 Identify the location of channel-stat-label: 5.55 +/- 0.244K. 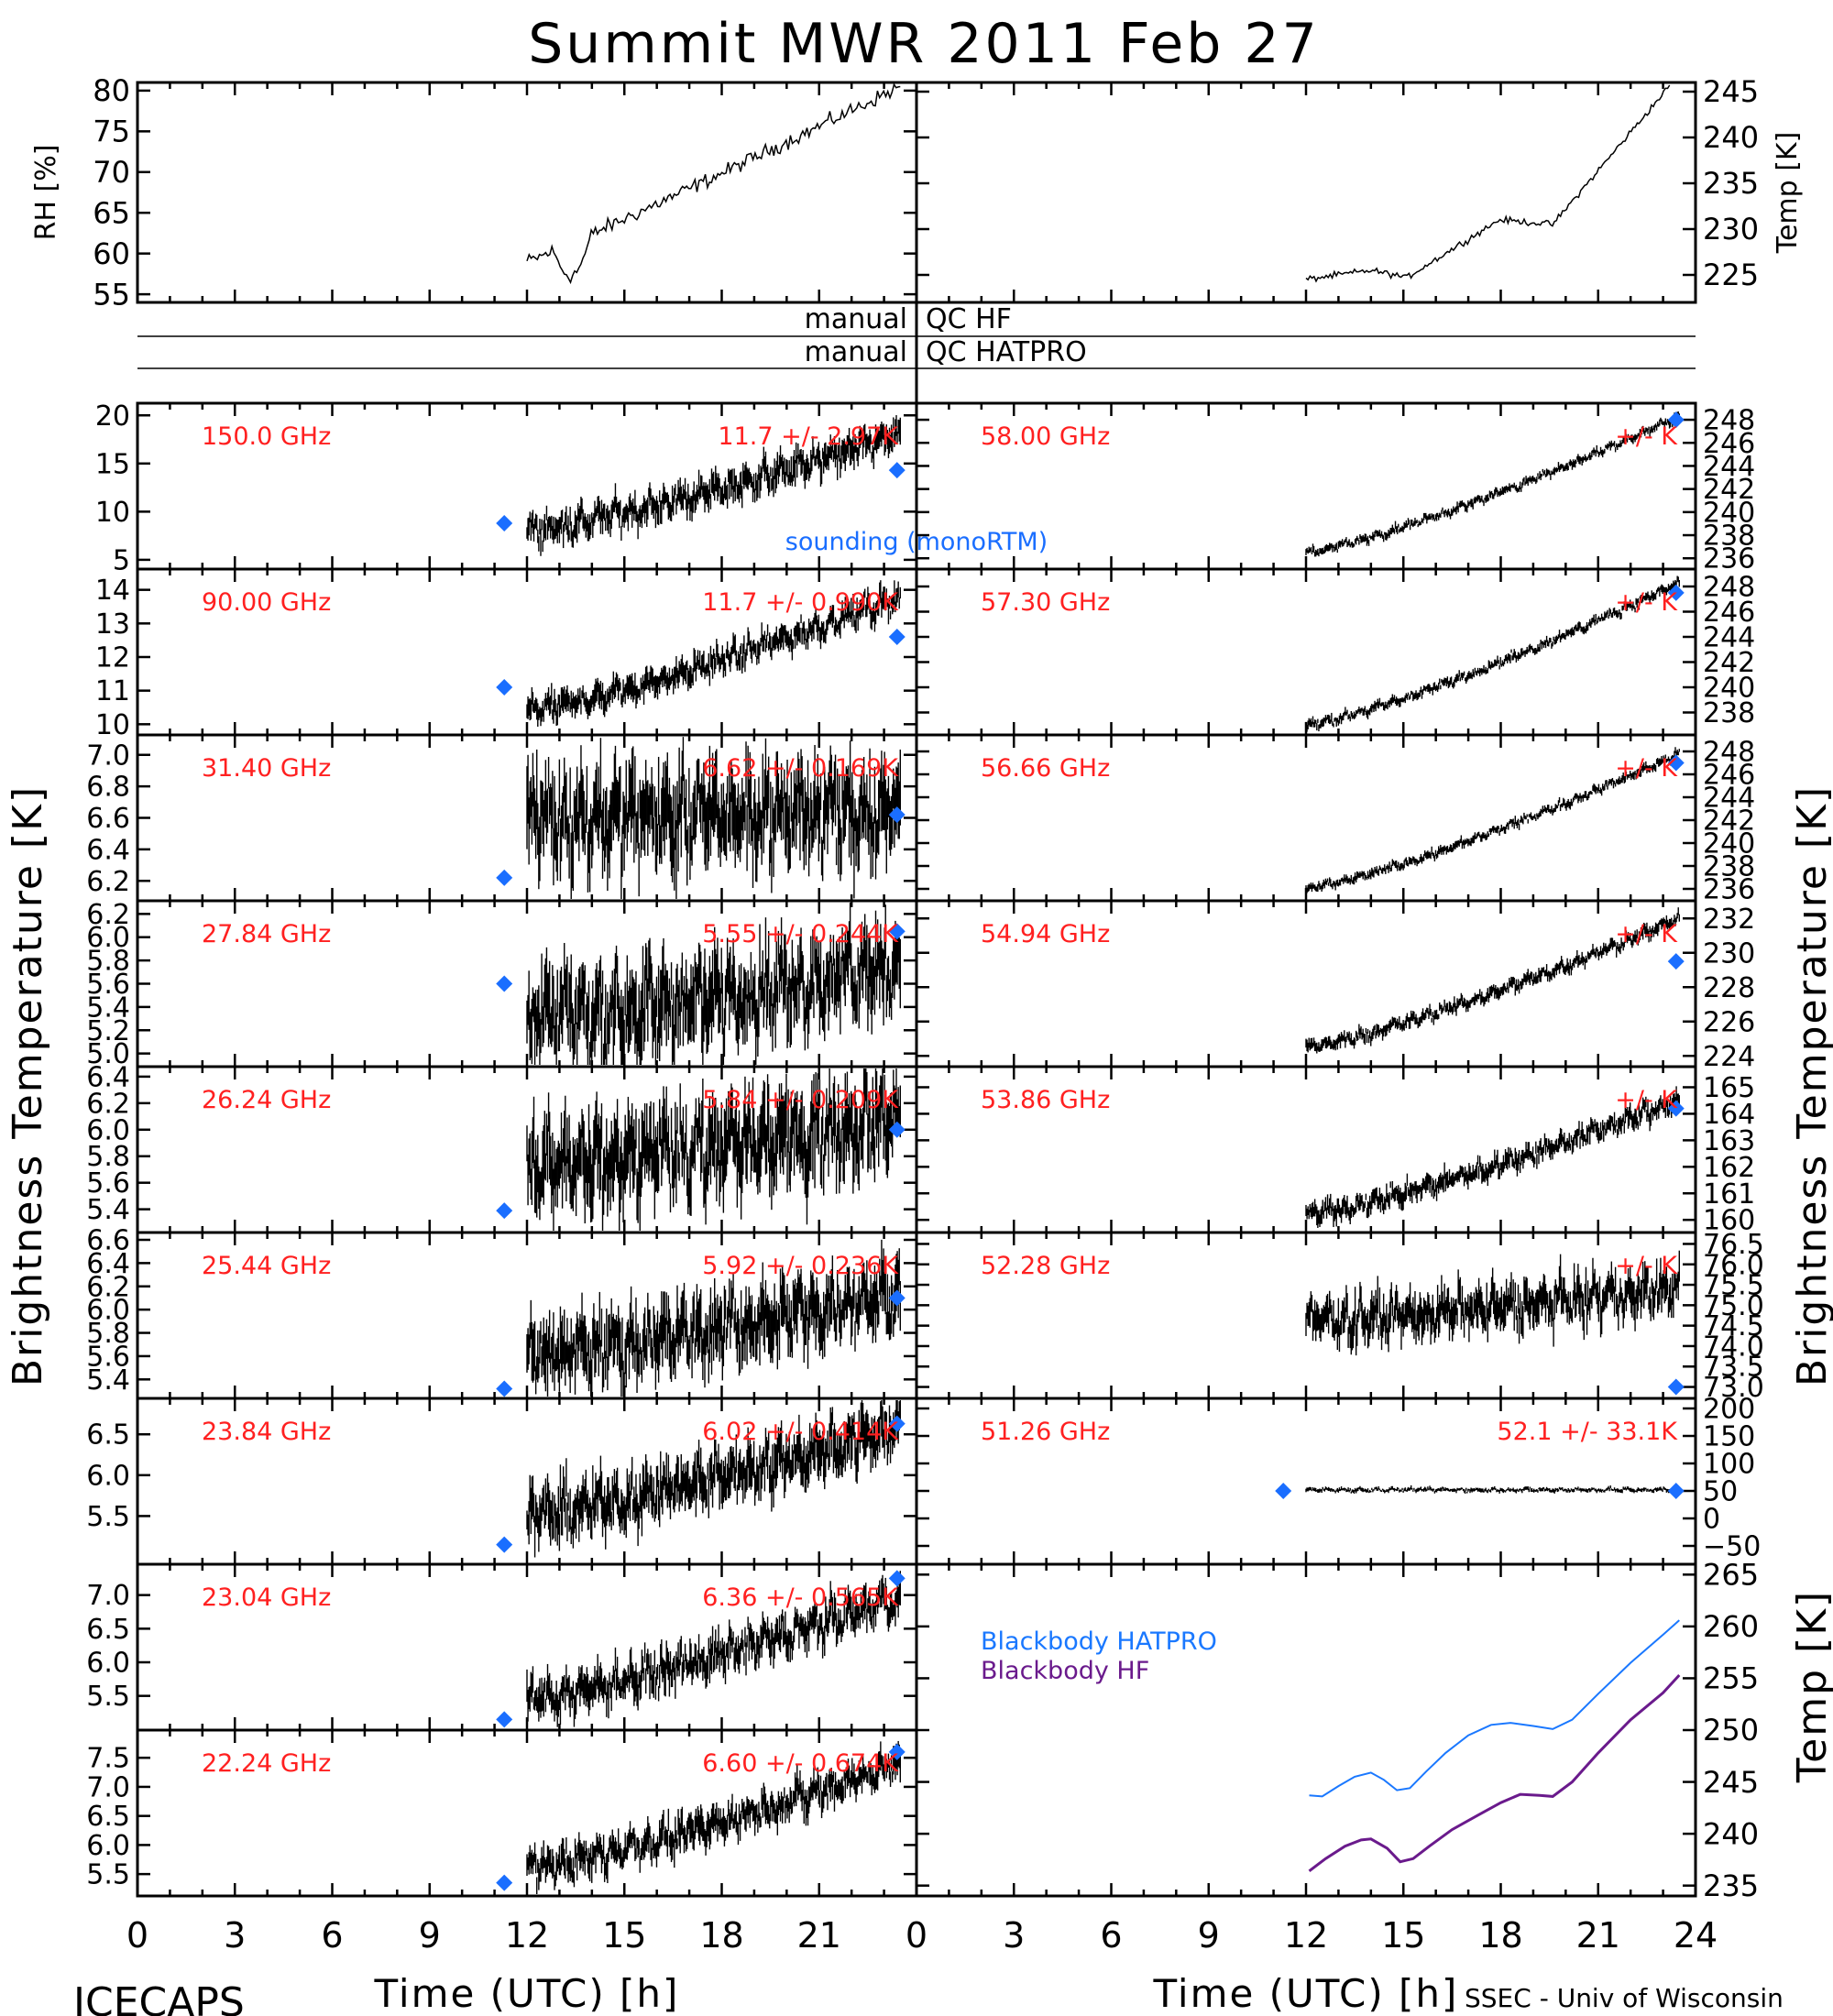
(800, 934).